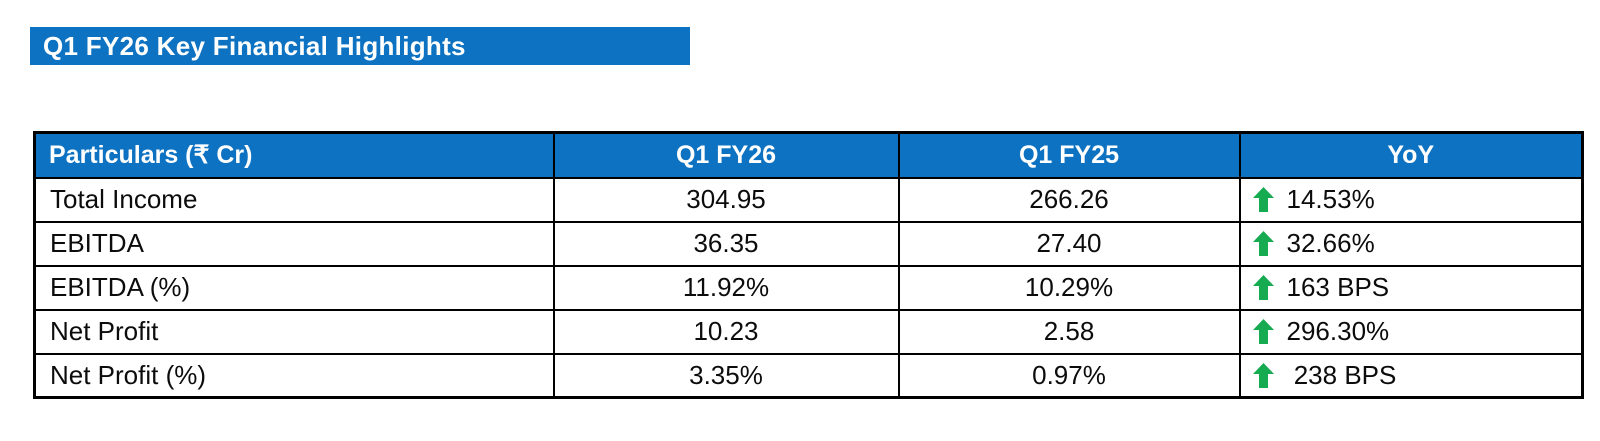 This screenshot has width=1600, height=441. Describe the element at coordinates (294, 199) in the screenshot. I see `row-label: Total Income` at that location.